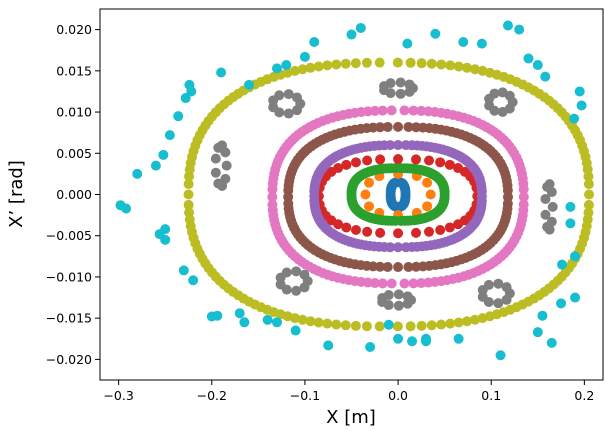 This screenshot has width=605, height=431. I want to click on x-axis-label: X [m], so click(351, 417).